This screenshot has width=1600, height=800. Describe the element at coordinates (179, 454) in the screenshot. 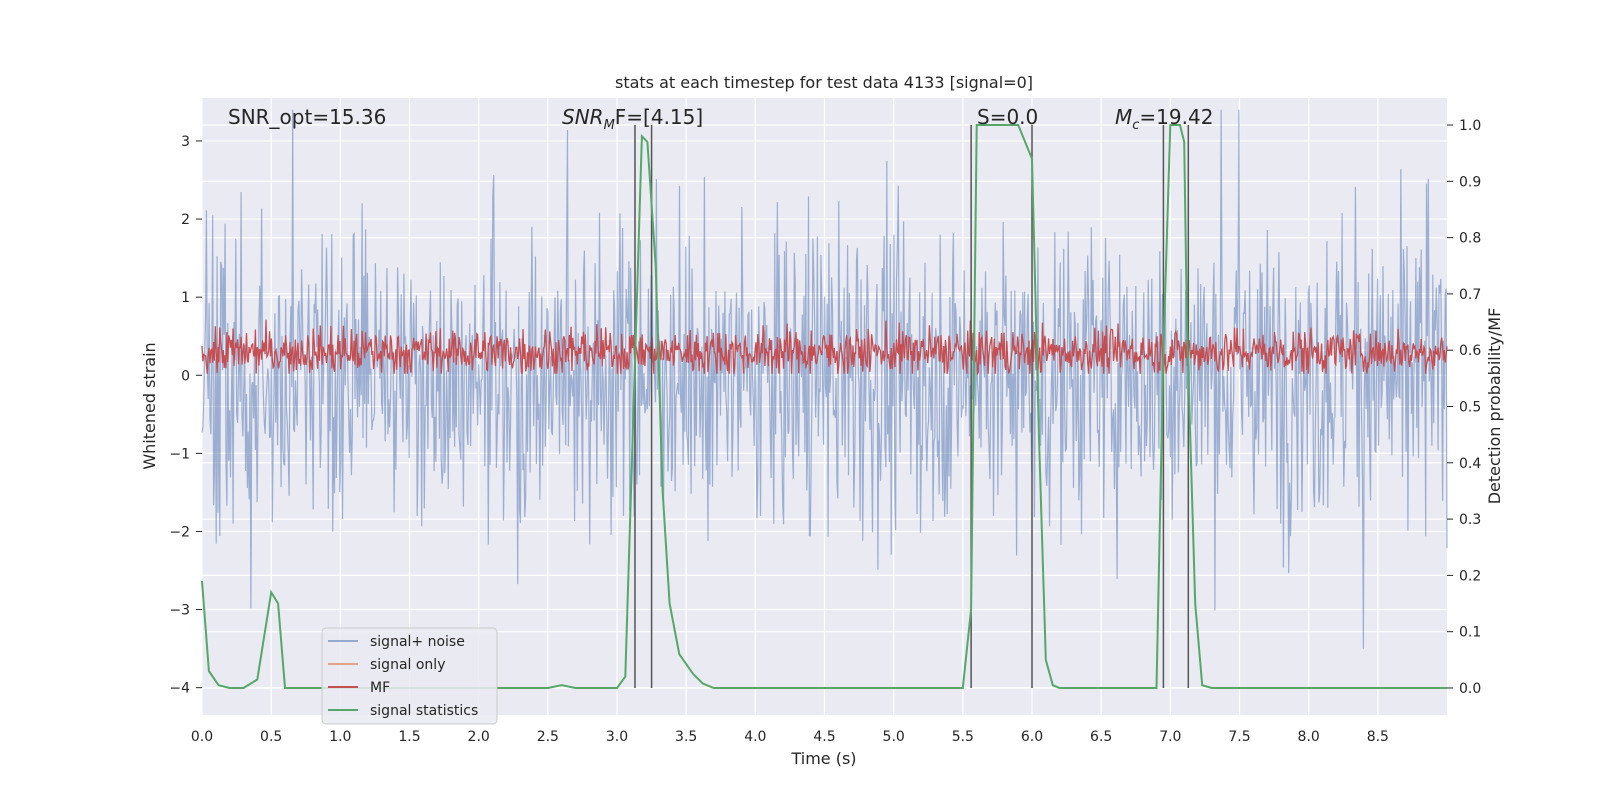

I see `y-tick-label: −1` at that location.